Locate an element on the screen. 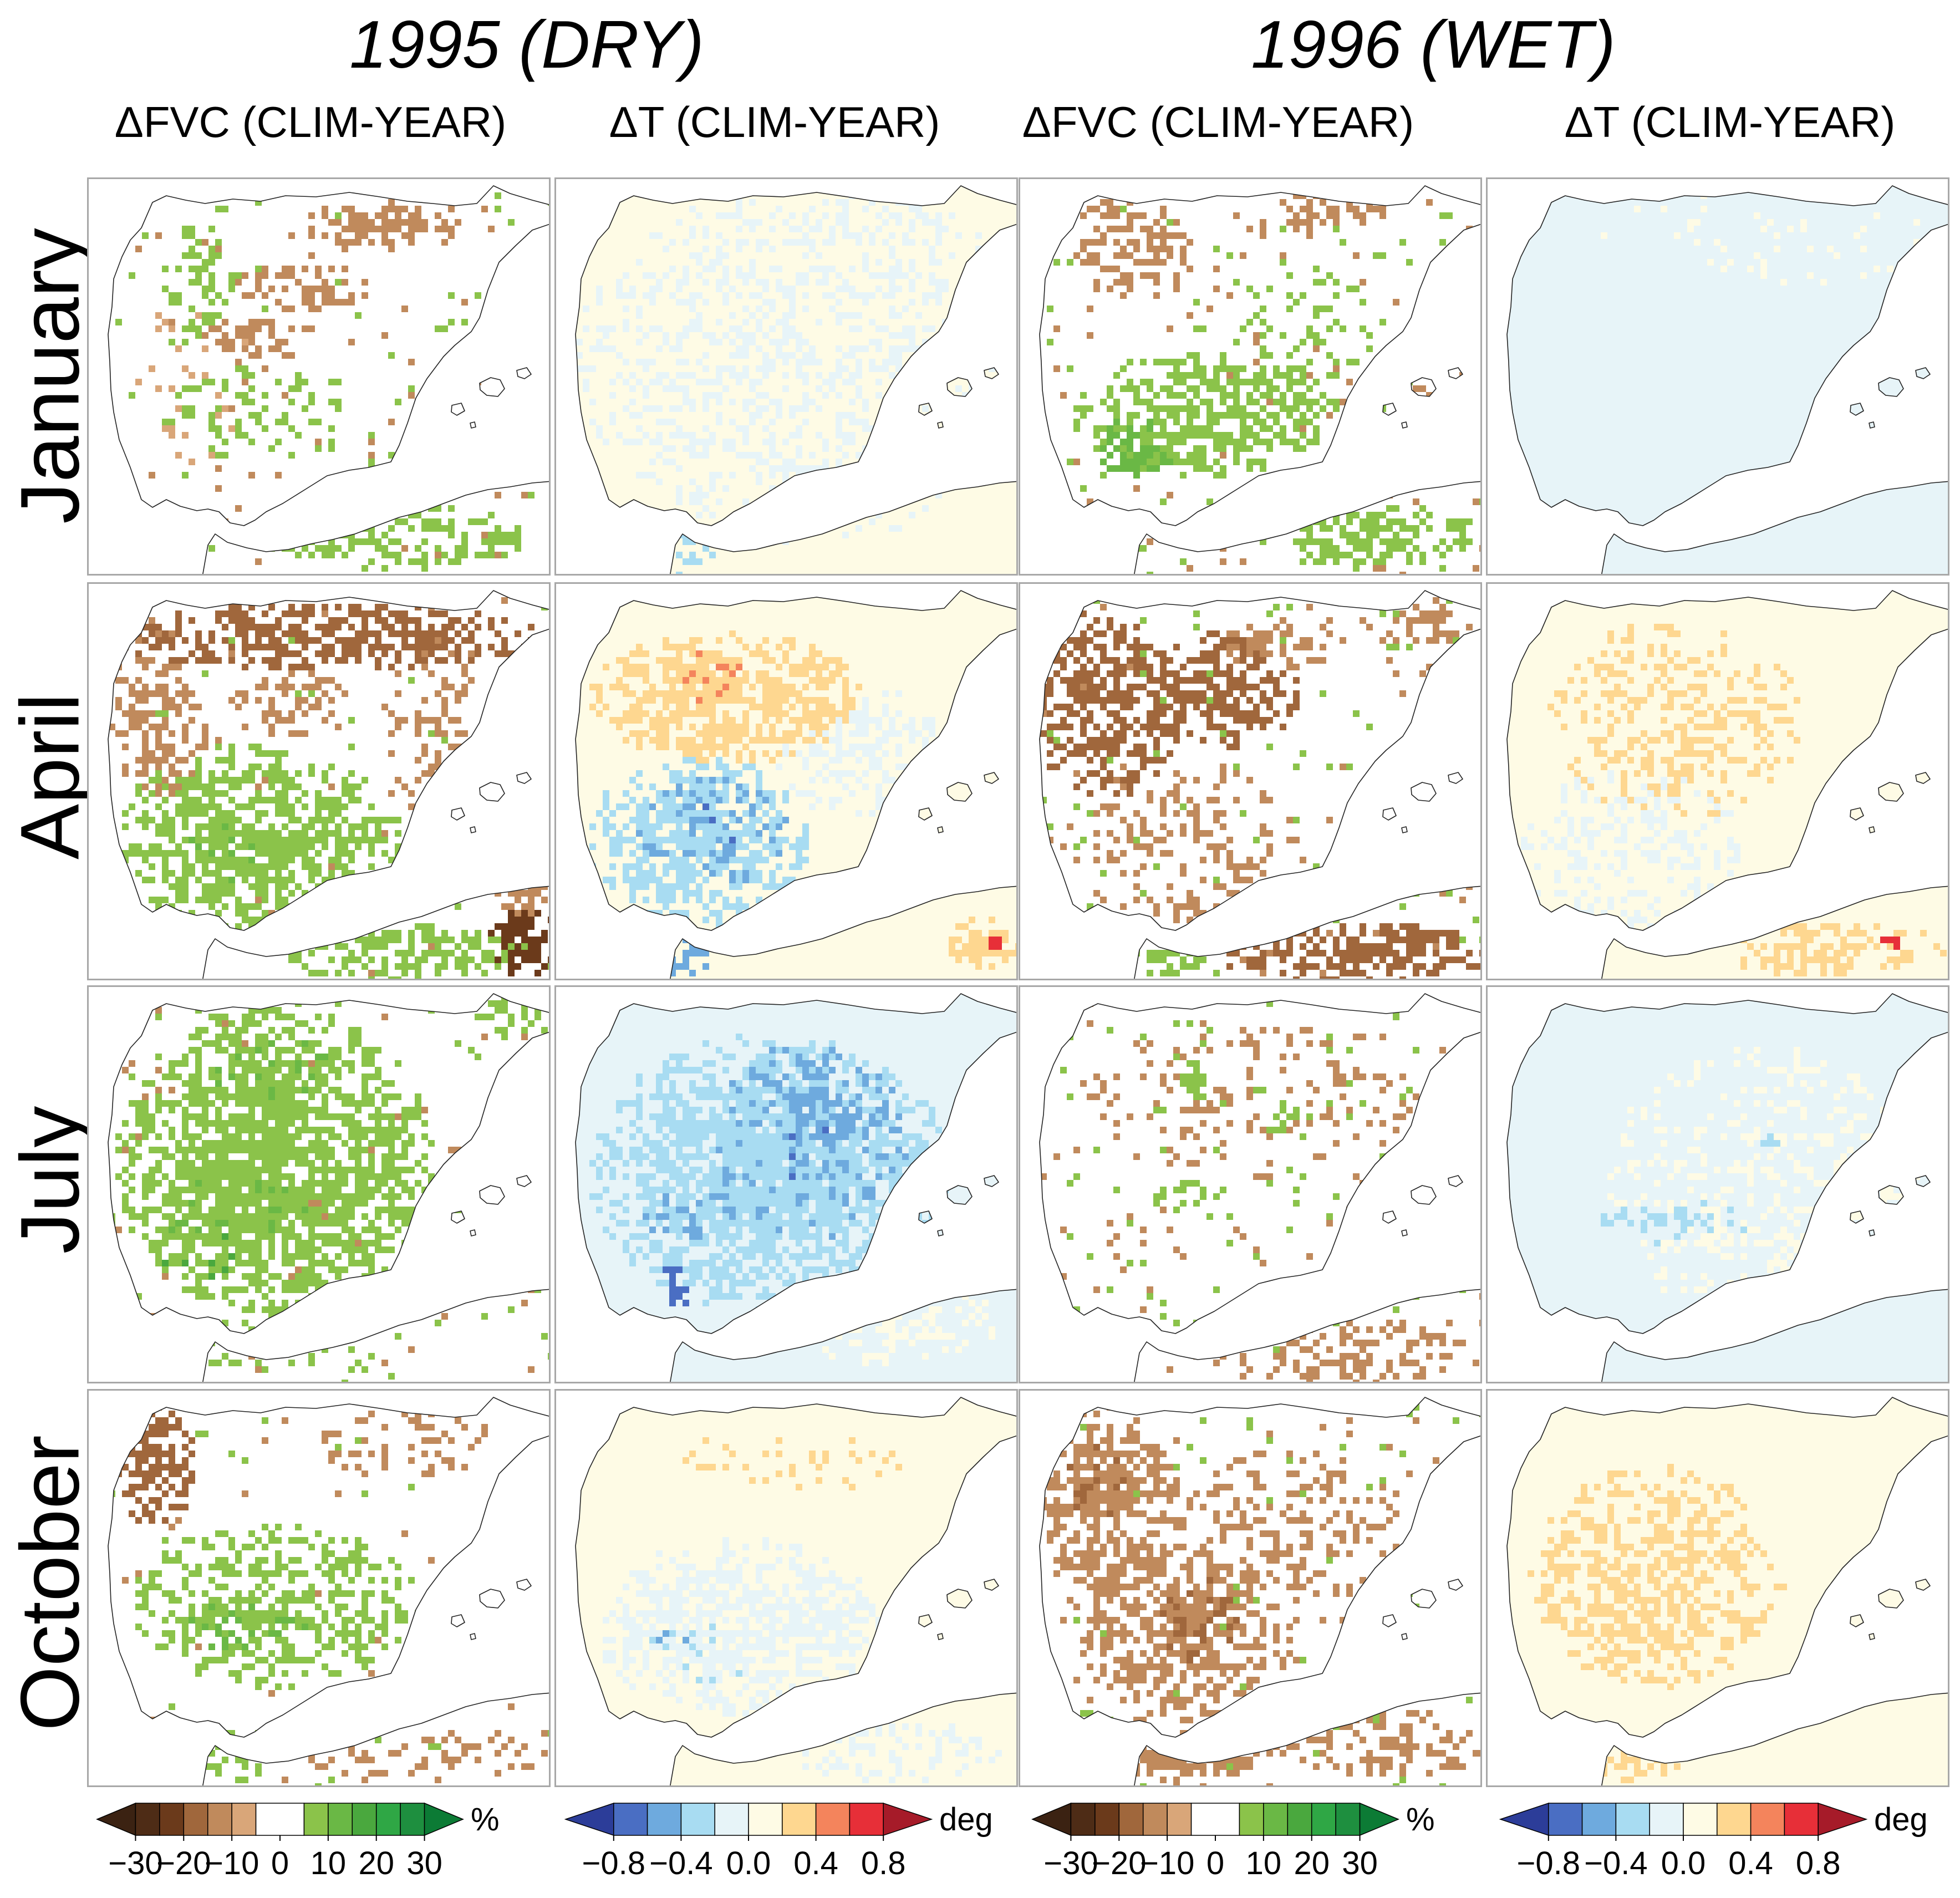 The height and width of the screenshot is (1898, 1960). colorbar-tick-label: −10 is located at coordinates (232, 1863).